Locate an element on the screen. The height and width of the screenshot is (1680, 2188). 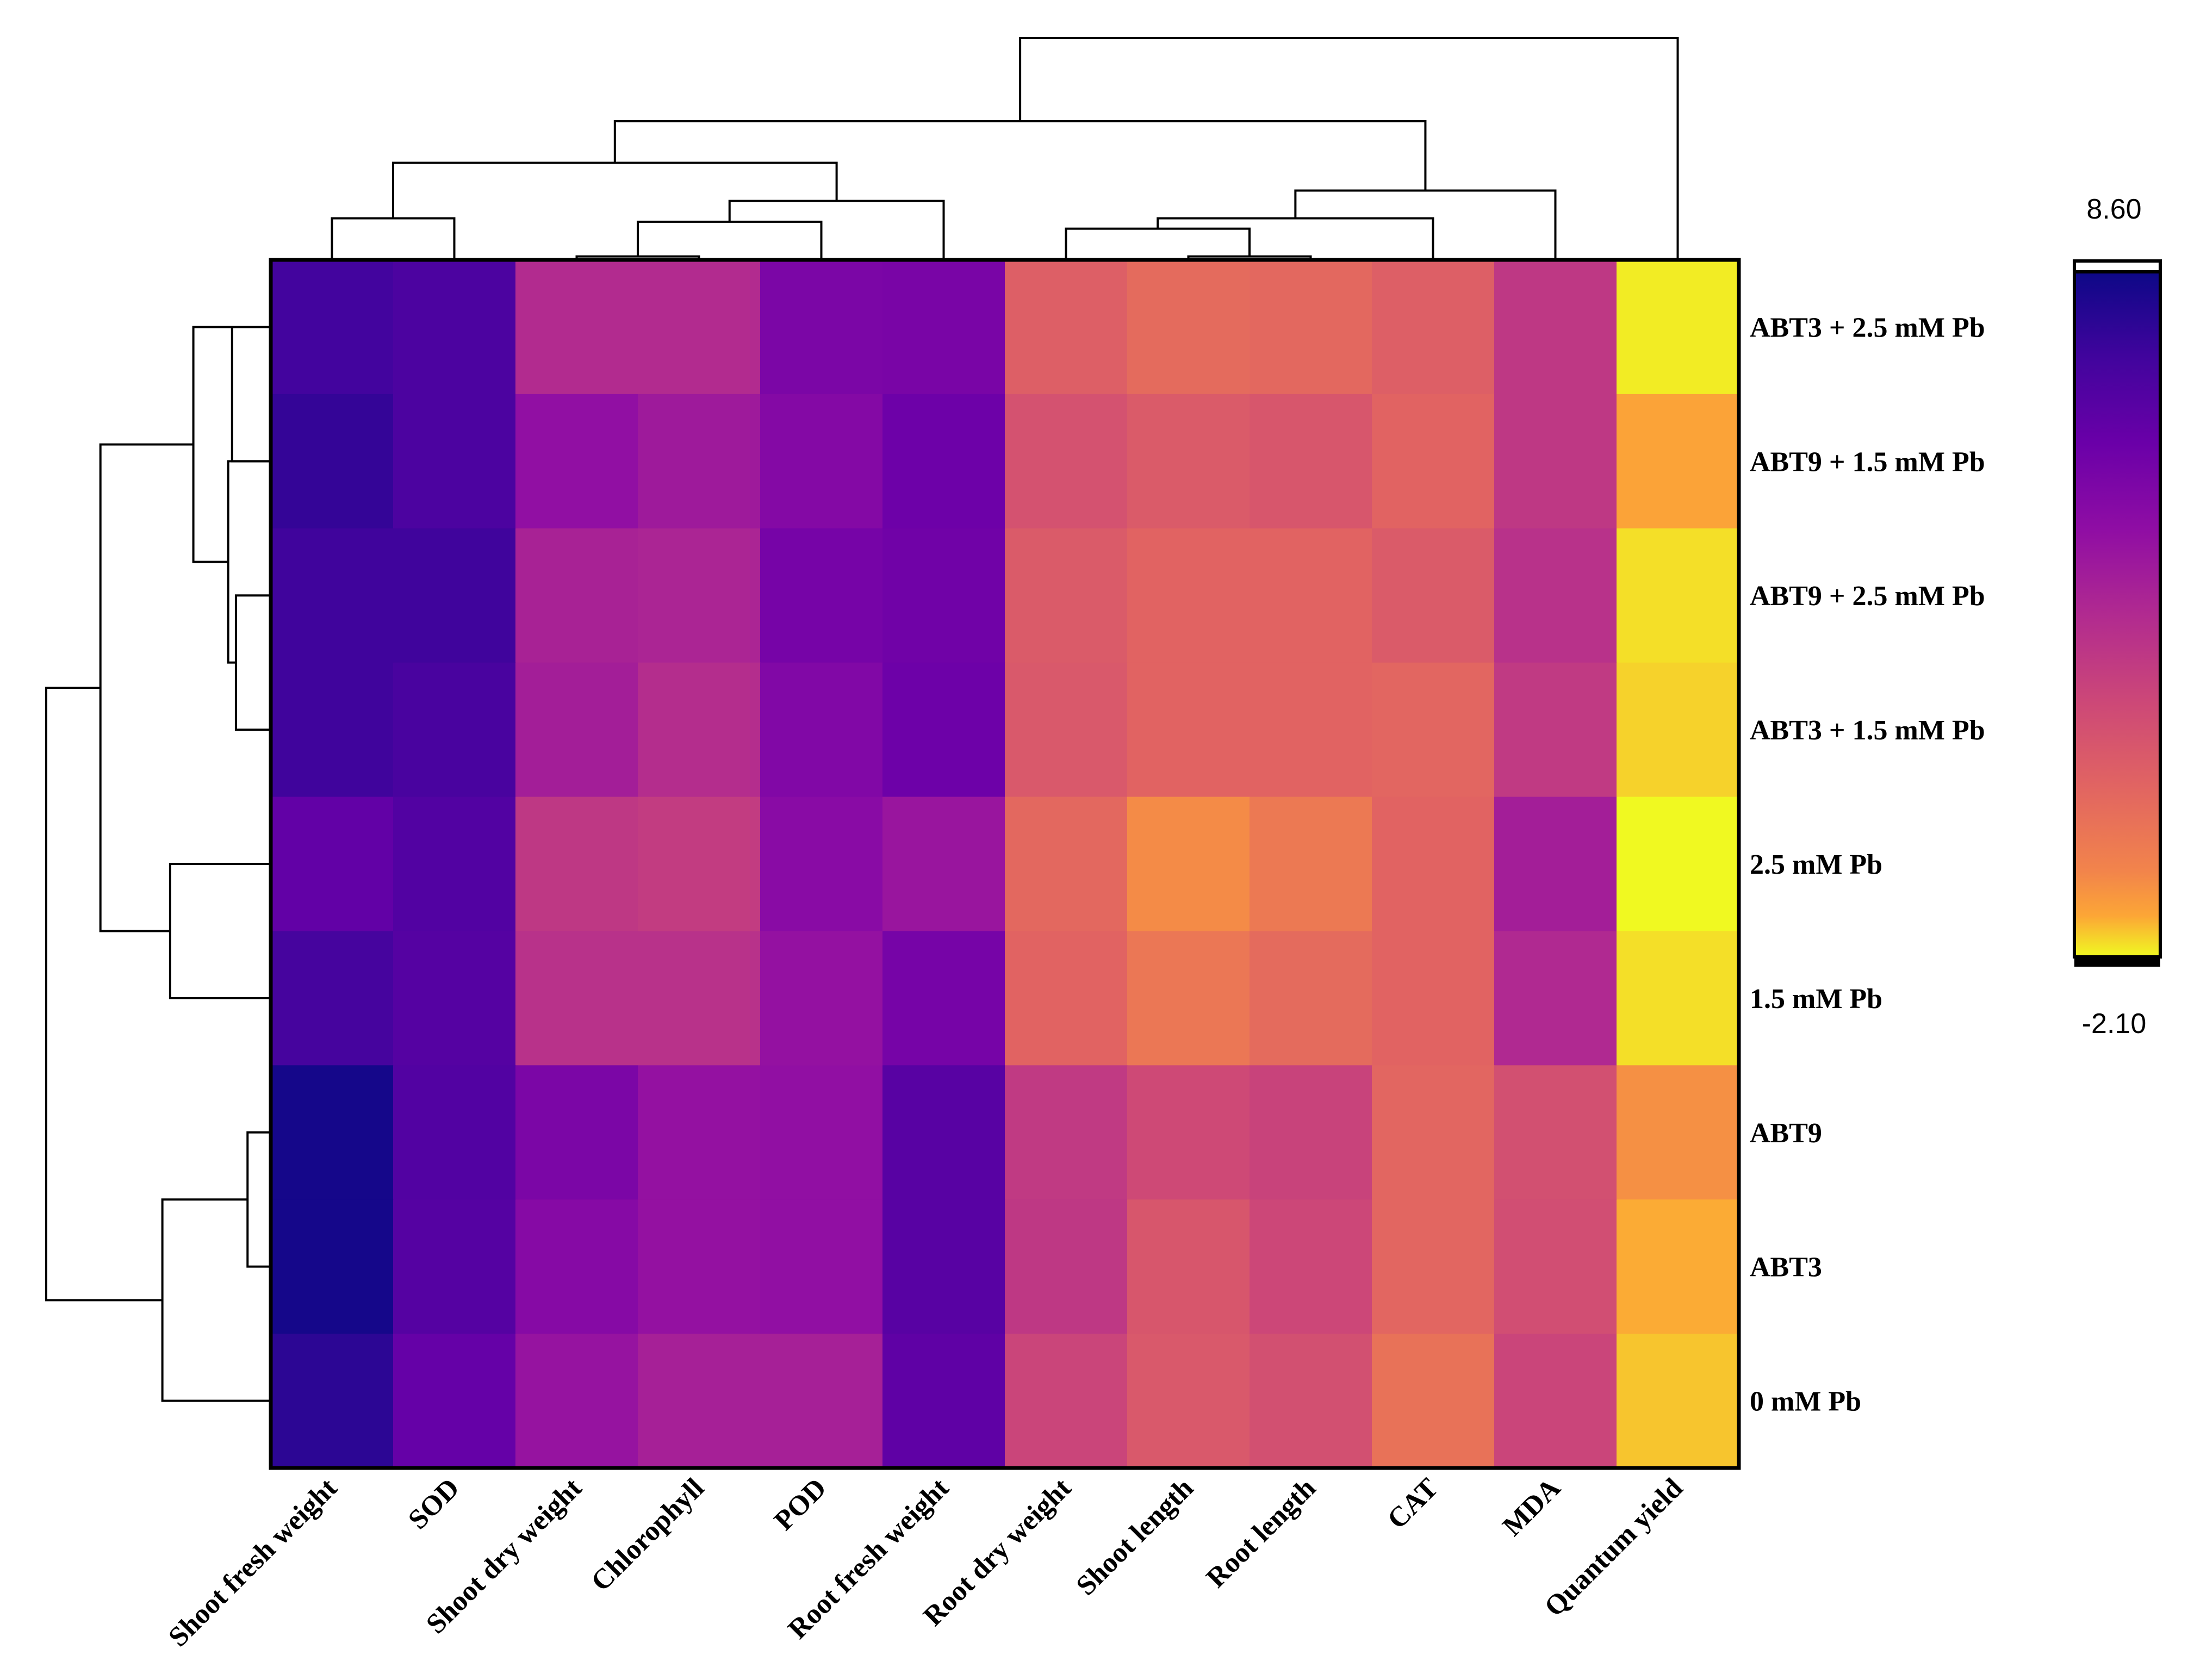
column-label: SOD is located at coordinates (433, 1503).